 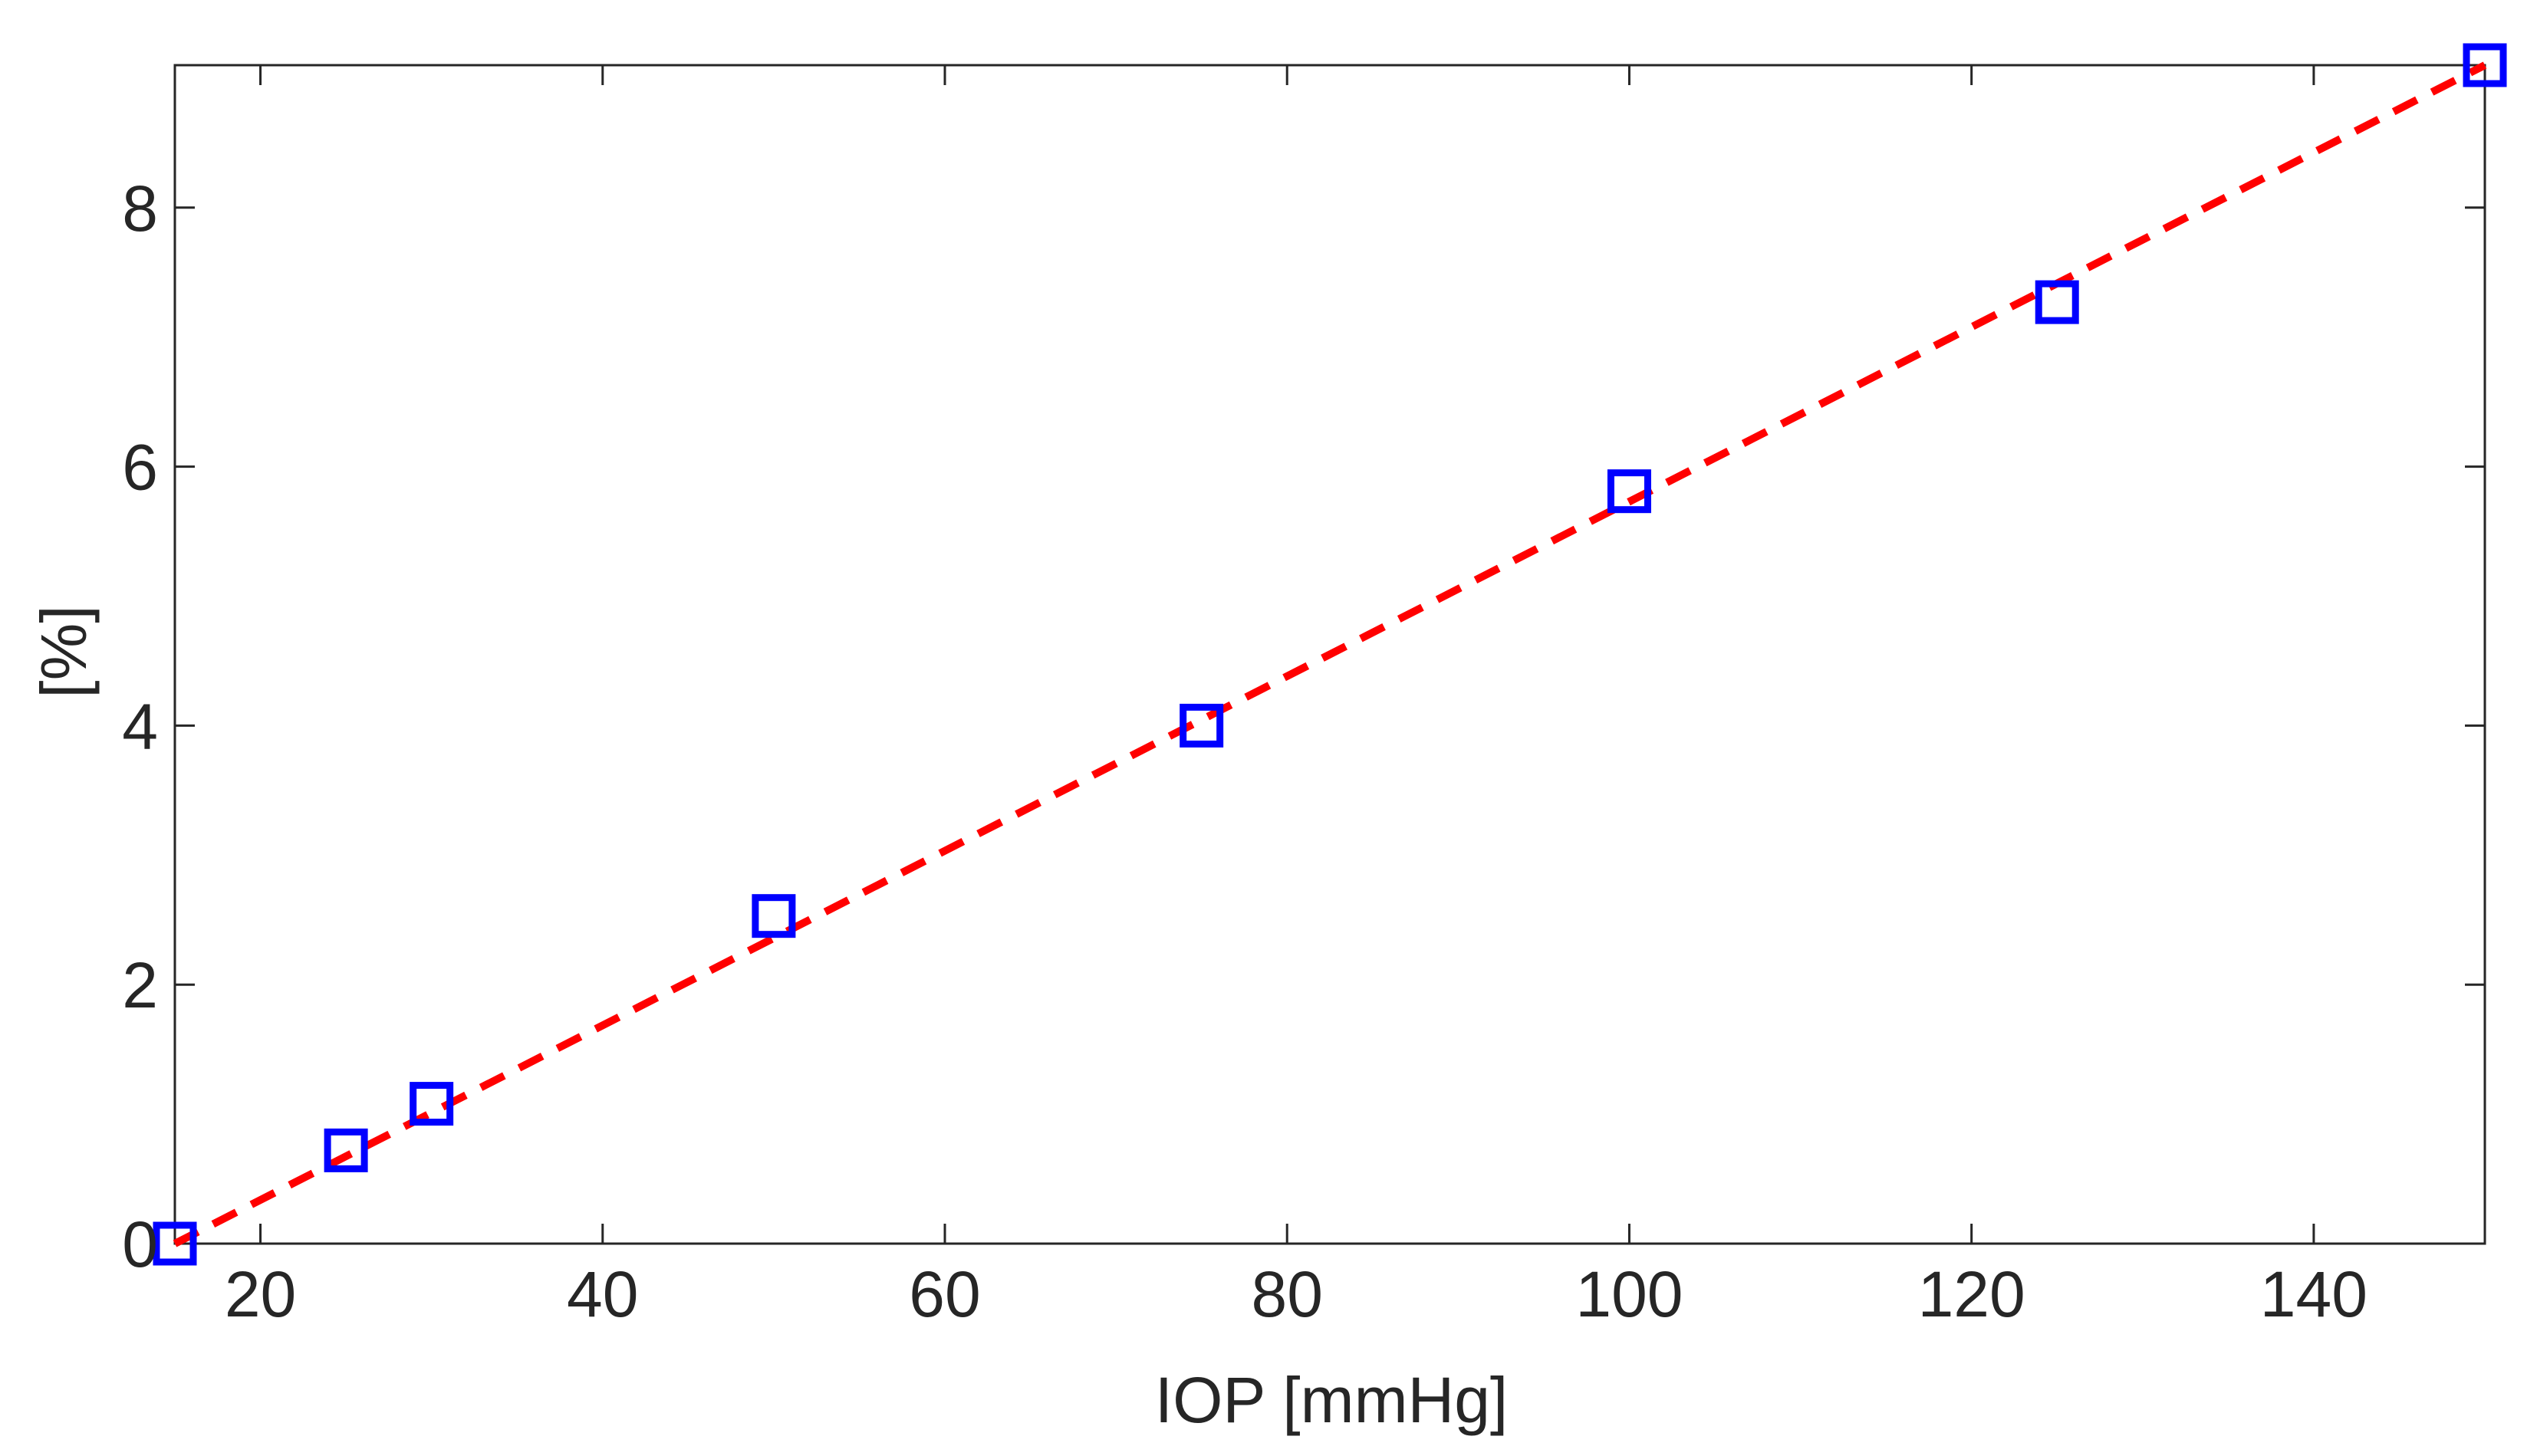 What do you see at coordinates (1629, 1294) in the screenshot?
I see `x-tick-label: 100` at bounding box center [1629, 1294].